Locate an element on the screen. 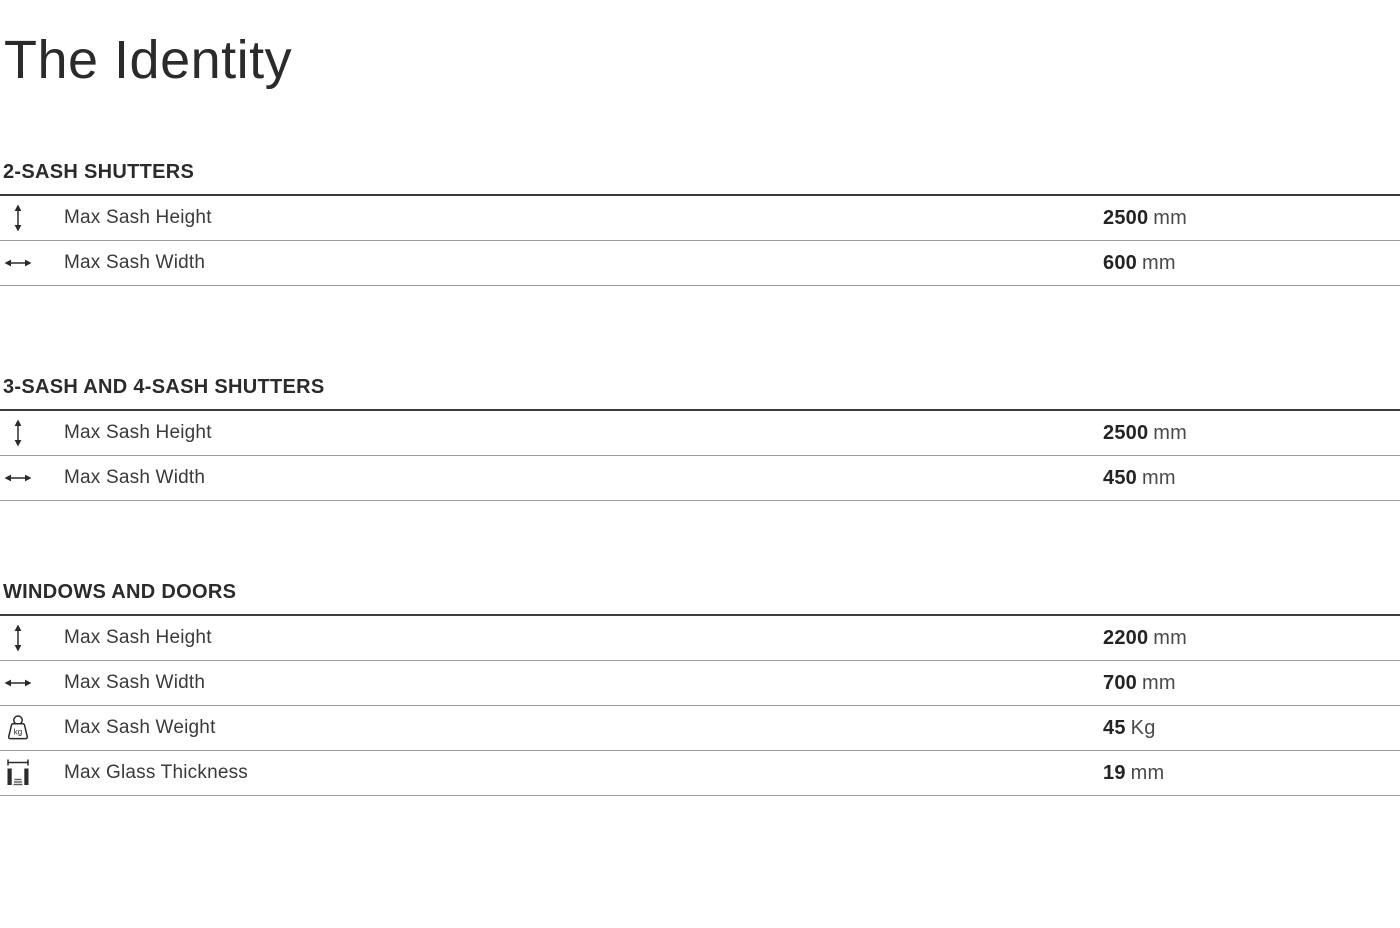 This screenshot has width=1400, height=928. section-heading: WINDOWS AND DOORS is located at coordinates (120, 592).